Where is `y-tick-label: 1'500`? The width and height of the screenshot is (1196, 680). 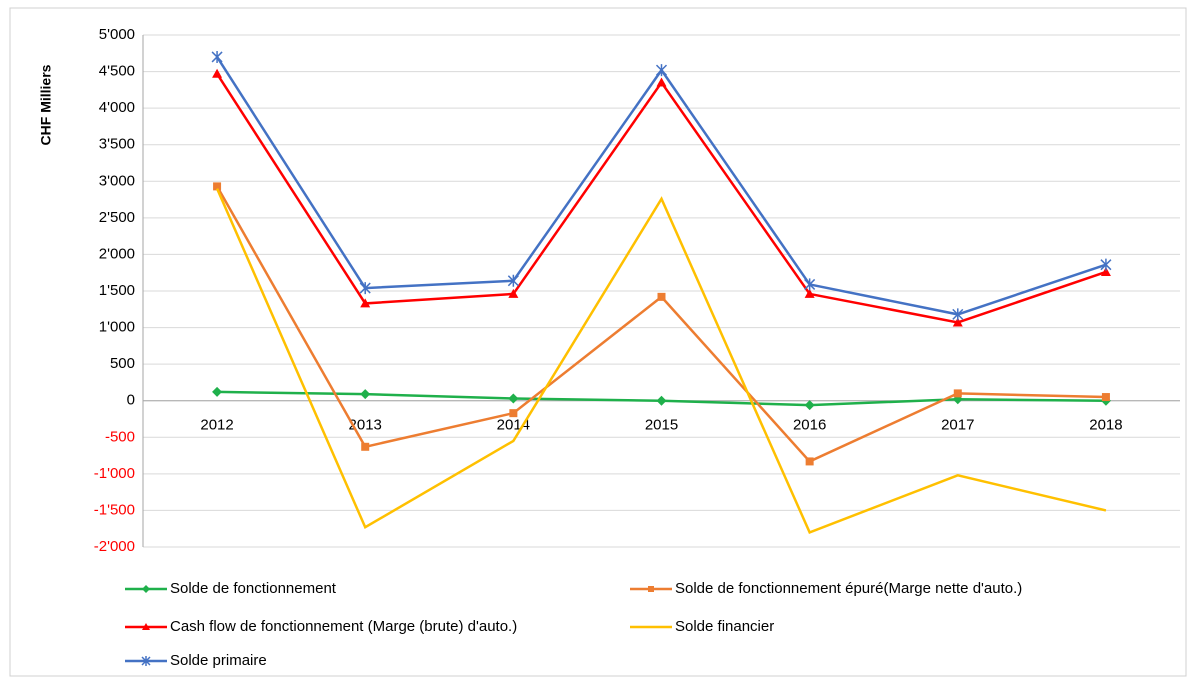
y-tick-label: 1'500 is located at coordinates (117, 290).